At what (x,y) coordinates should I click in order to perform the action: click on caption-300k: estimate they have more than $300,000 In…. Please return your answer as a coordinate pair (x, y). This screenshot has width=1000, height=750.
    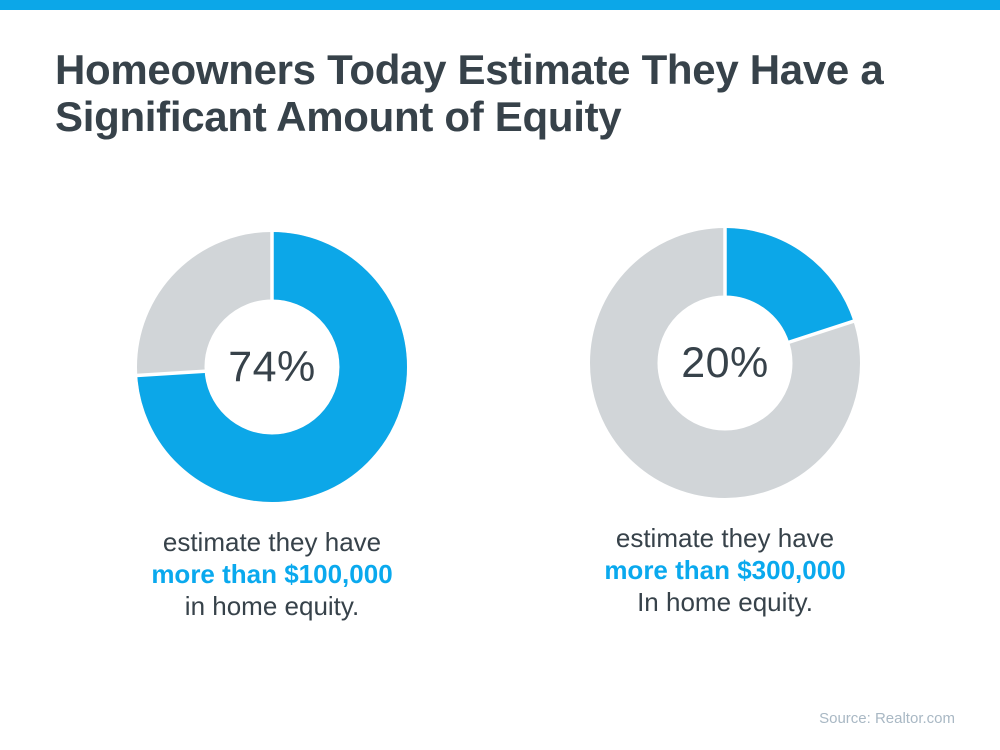
    Looking at the image, I should click on (725, 570).